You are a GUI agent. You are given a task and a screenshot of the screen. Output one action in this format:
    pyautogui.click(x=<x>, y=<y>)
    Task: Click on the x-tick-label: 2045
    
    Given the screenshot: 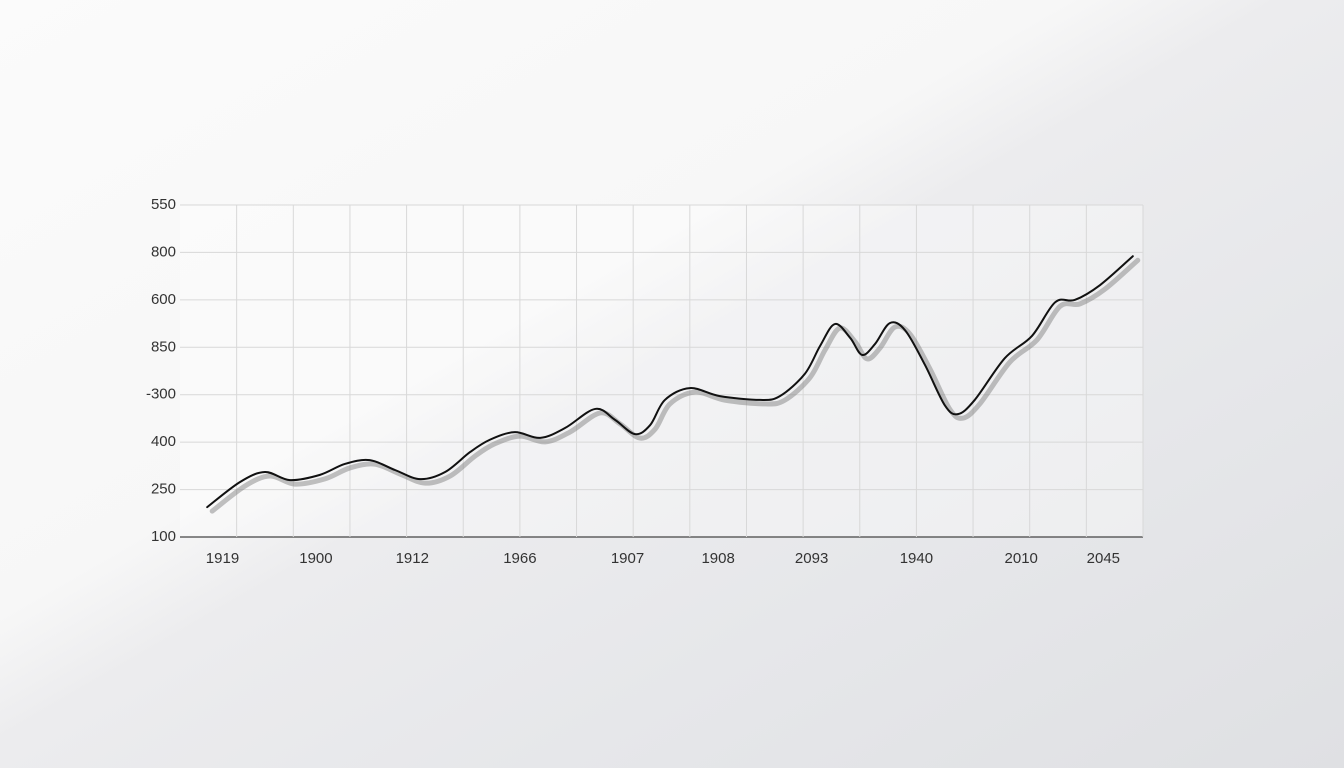 What is the action you would take?
    pyautogui.click(x=1103, y=558)
    